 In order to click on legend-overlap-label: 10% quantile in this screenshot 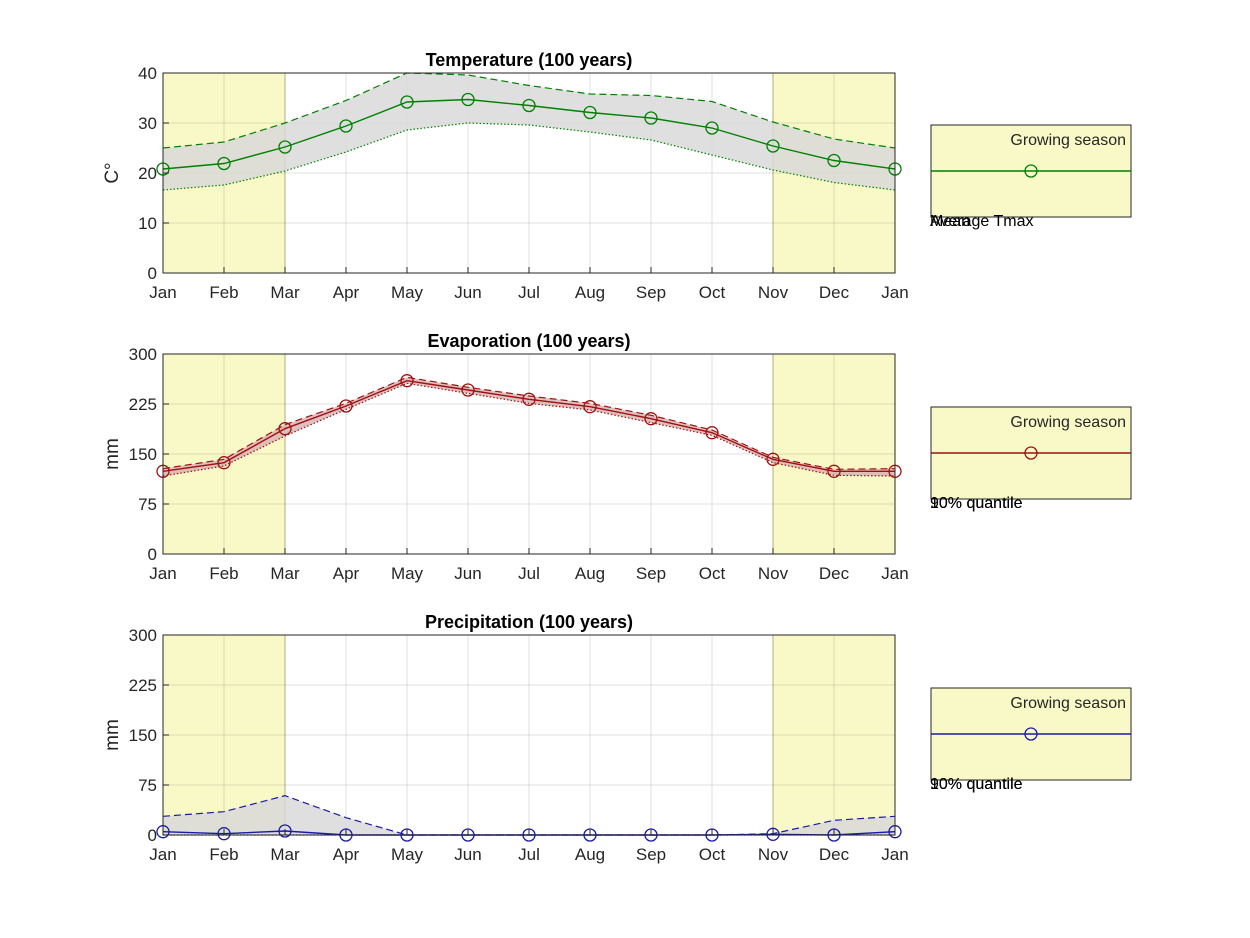, I will do `click(976, 503)`.